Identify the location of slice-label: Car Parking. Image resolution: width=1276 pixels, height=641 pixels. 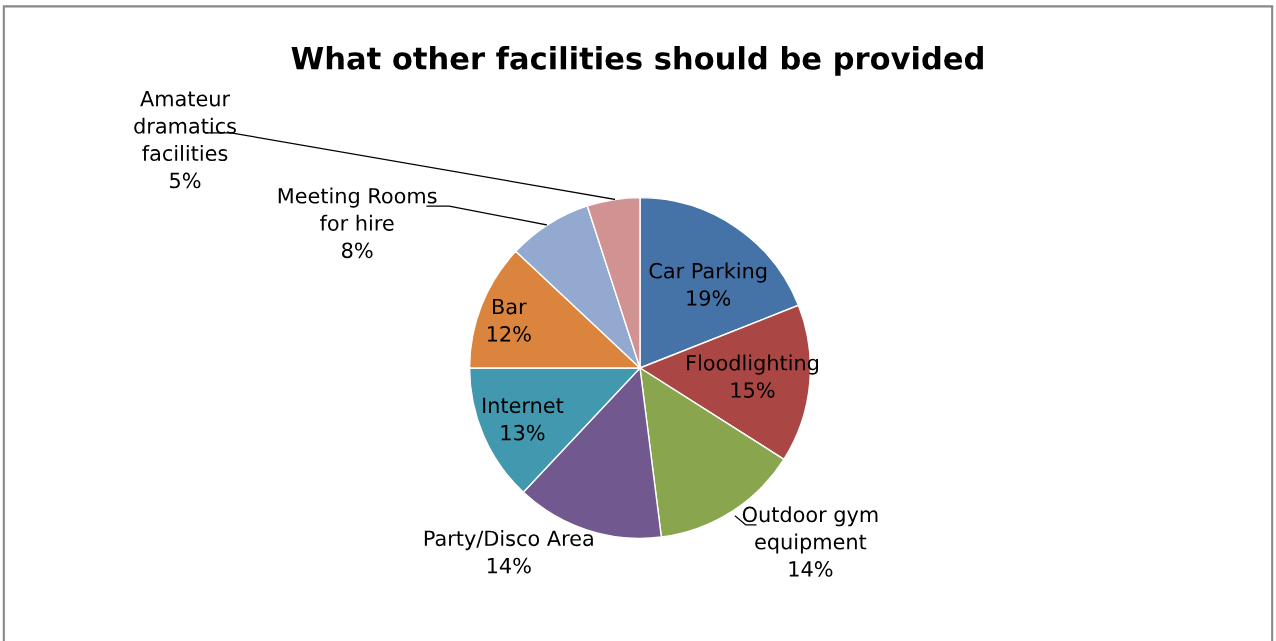
(708, 272).